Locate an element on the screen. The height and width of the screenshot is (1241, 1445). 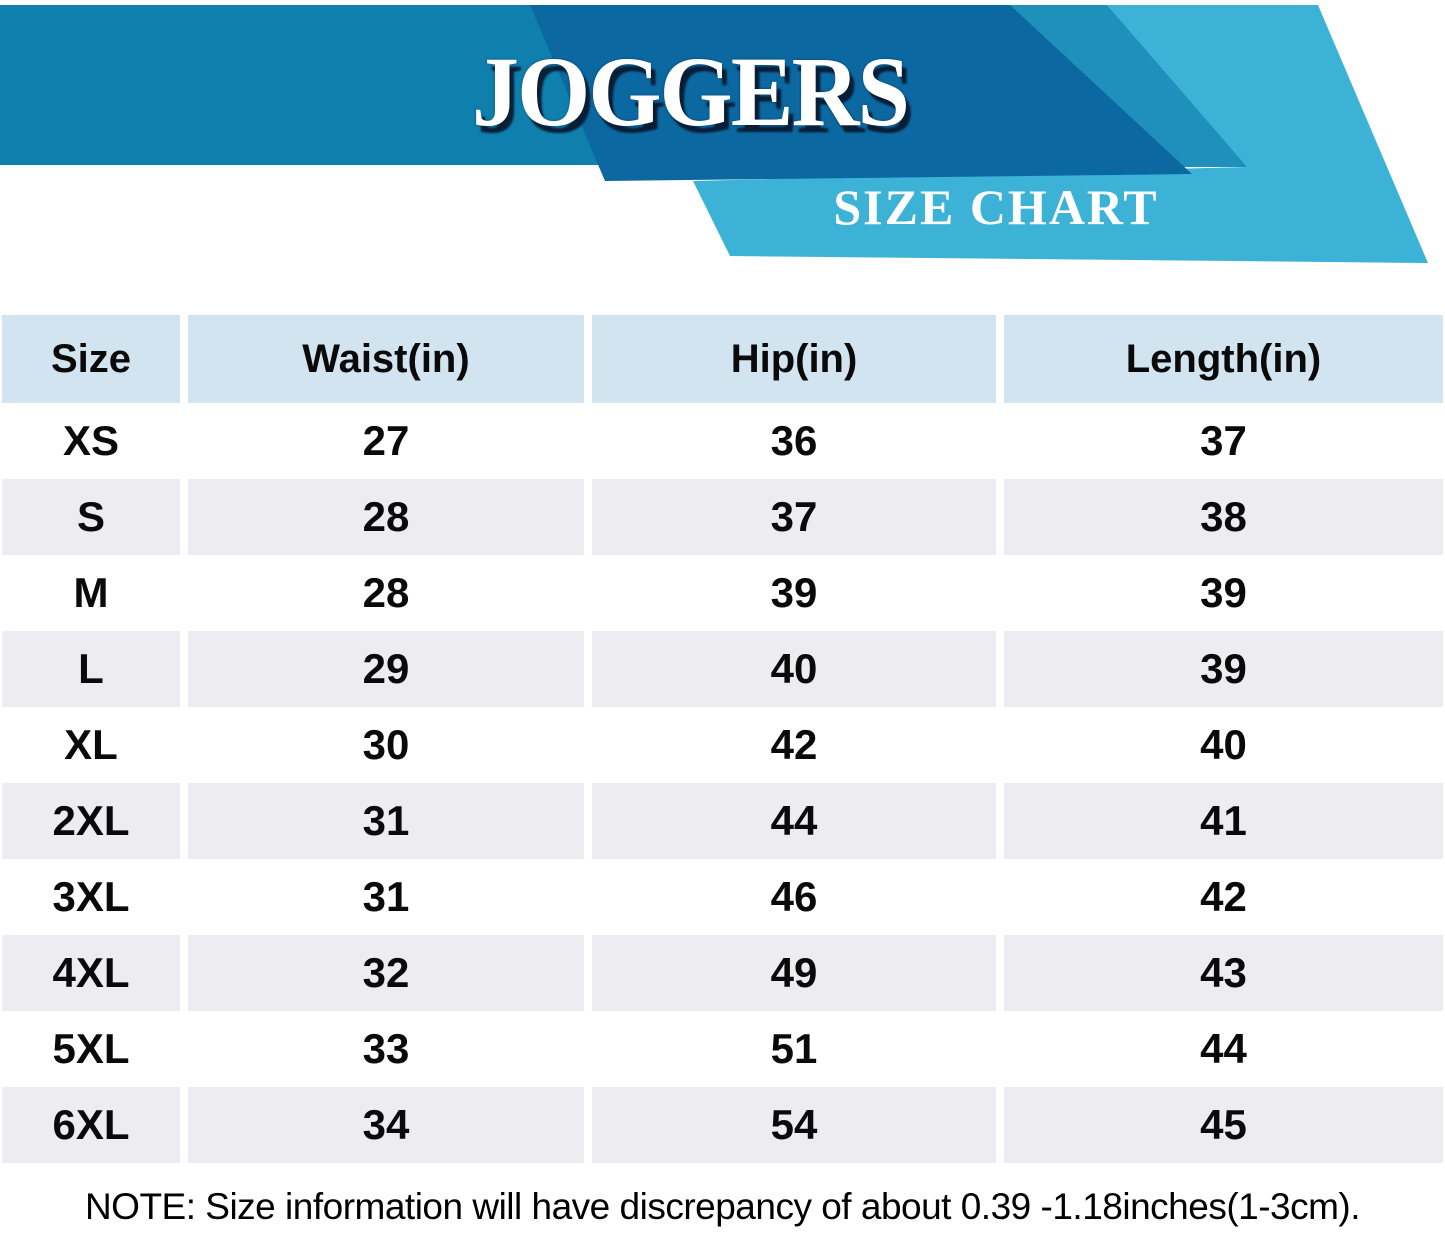
waist-cell: 32 is located at coordinates (386, 973).